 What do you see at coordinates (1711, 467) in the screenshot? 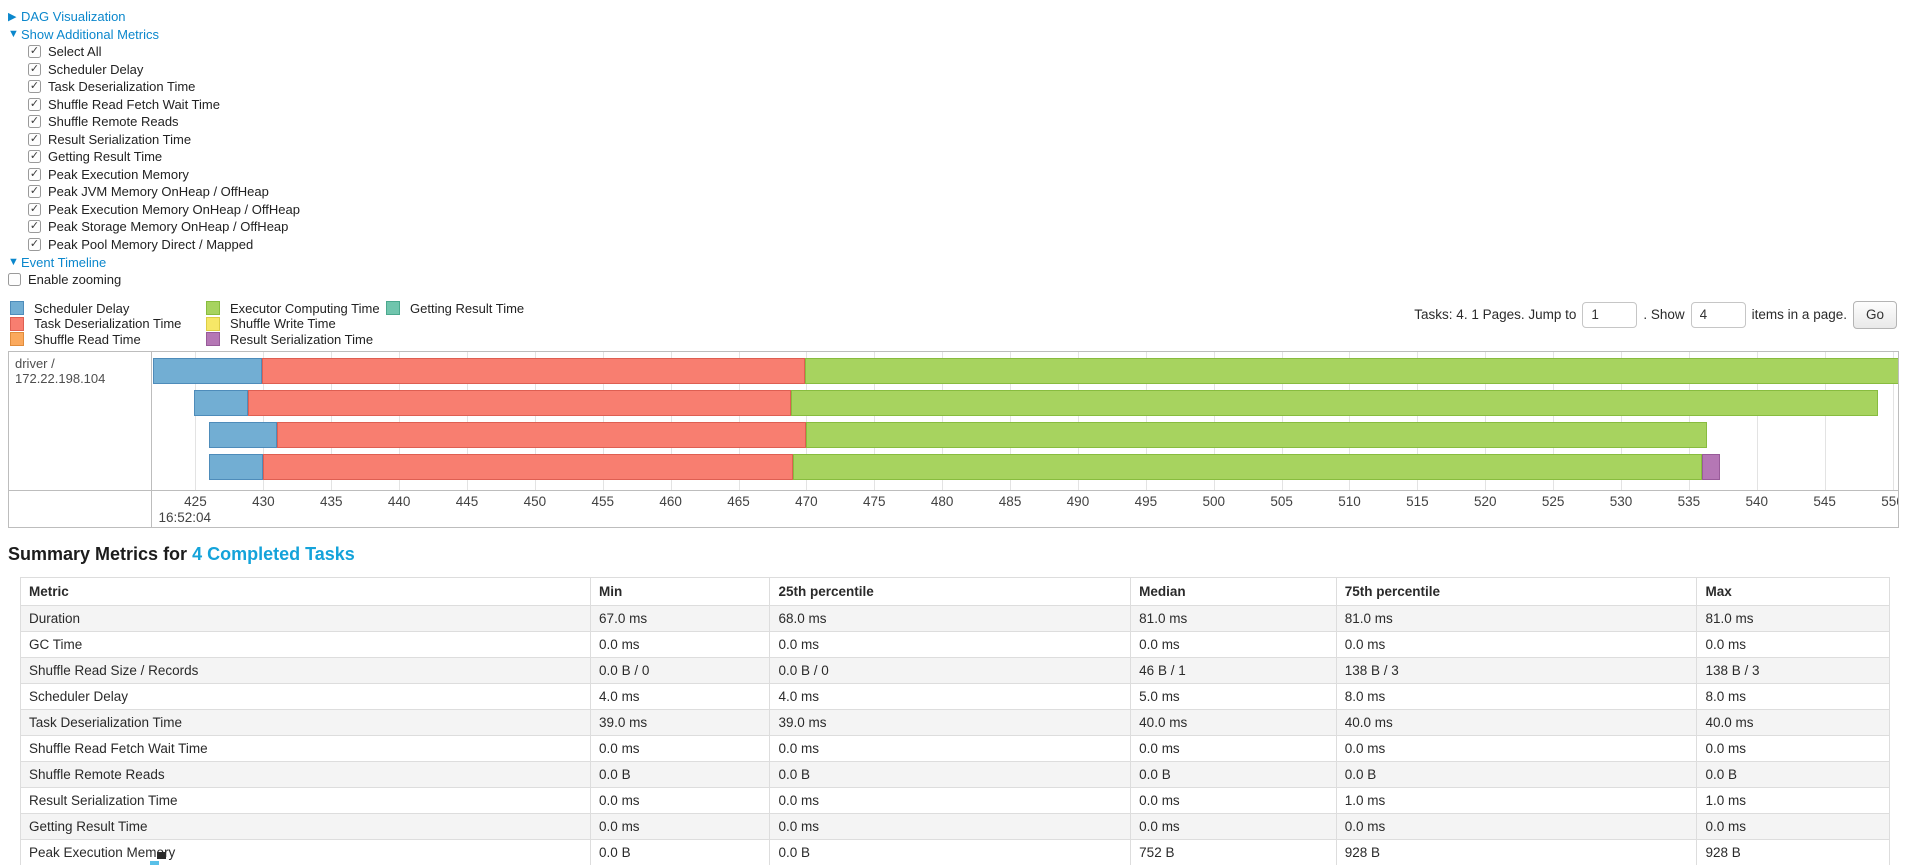
I see `task-segment-result_serialization` at bounding box center [1711, 467].